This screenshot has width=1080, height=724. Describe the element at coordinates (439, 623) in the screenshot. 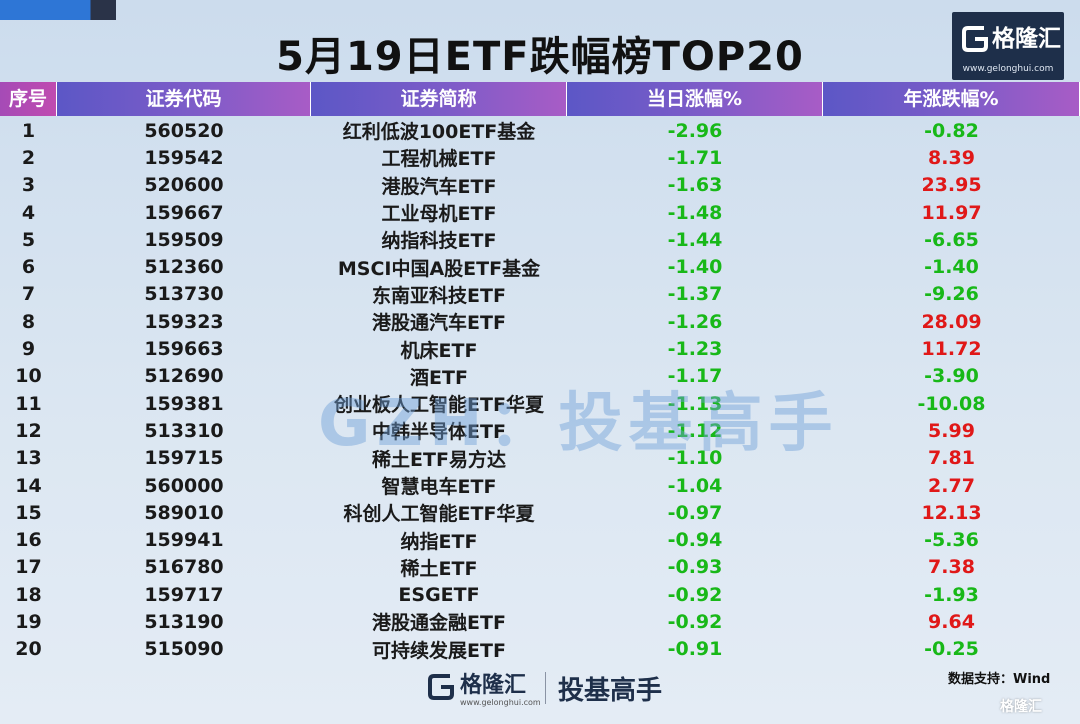

I see `cell-name: 港股通金融ETF` at that location.